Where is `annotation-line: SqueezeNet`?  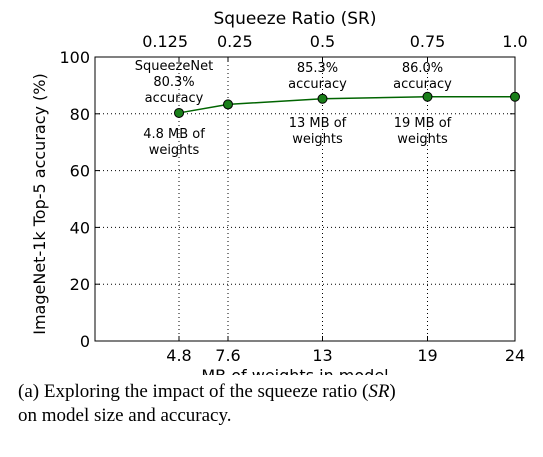 annotation-line: SqueezeNet is located at coordinates (174, 66).